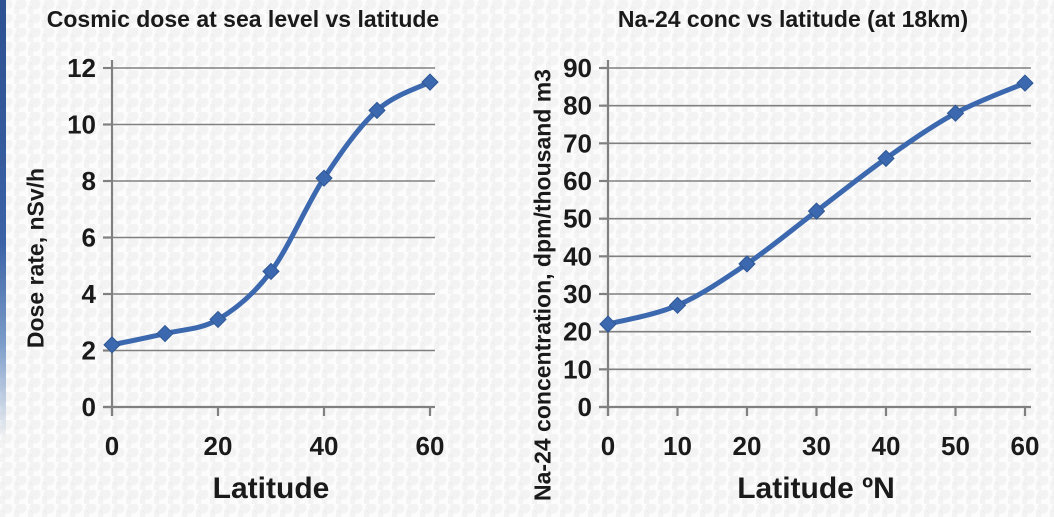 Image resolution: width=1054 pixels, height=517 pixels. What do you see at coordinates (816, 488) in the screenshot?
I see `x-axis-label: Latitude ºN` at bounding box center [816, 488].